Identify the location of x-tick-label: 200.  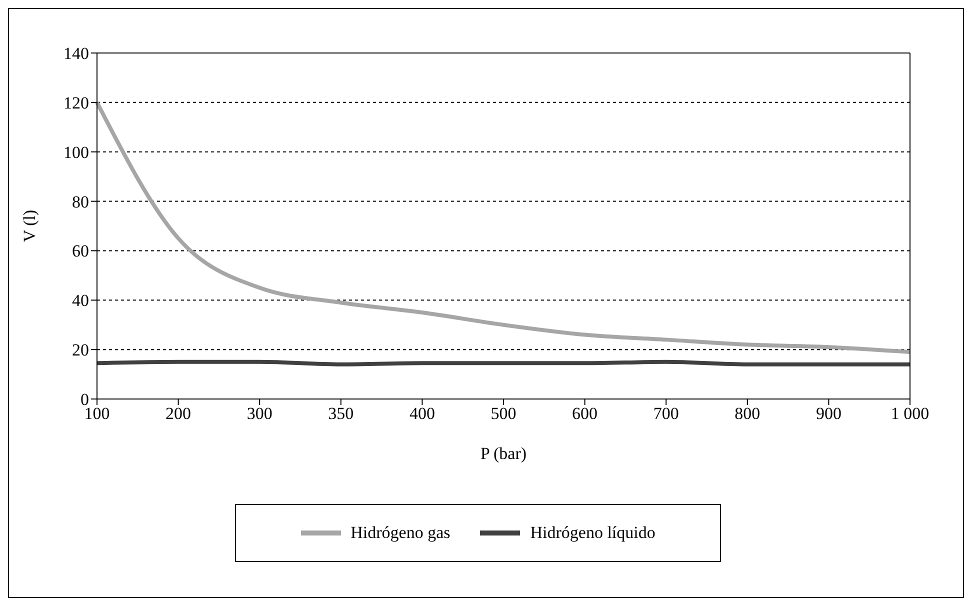
(179, 414).